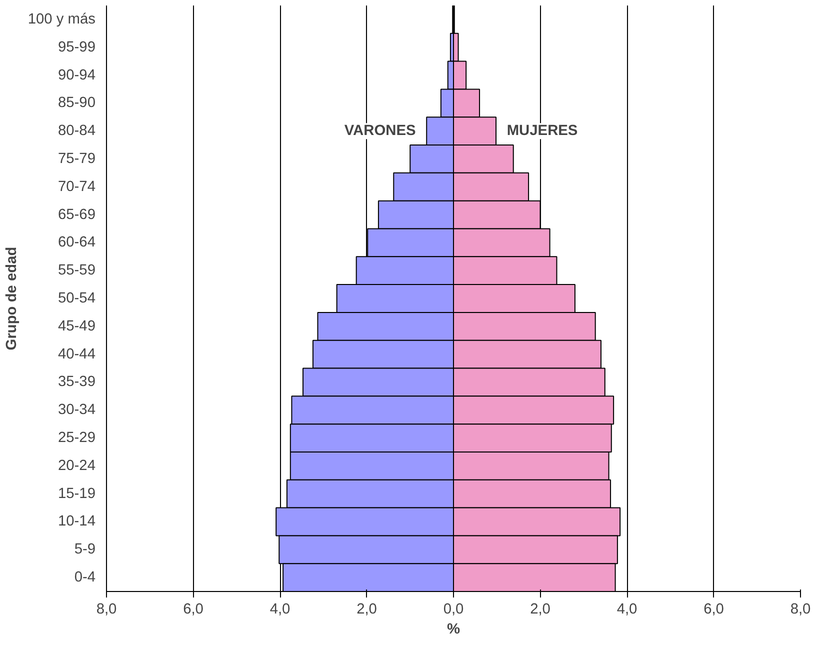 This screenshot has height=650, width=830. I want to click on y-tick-label: 0-4, so click(85, 578).